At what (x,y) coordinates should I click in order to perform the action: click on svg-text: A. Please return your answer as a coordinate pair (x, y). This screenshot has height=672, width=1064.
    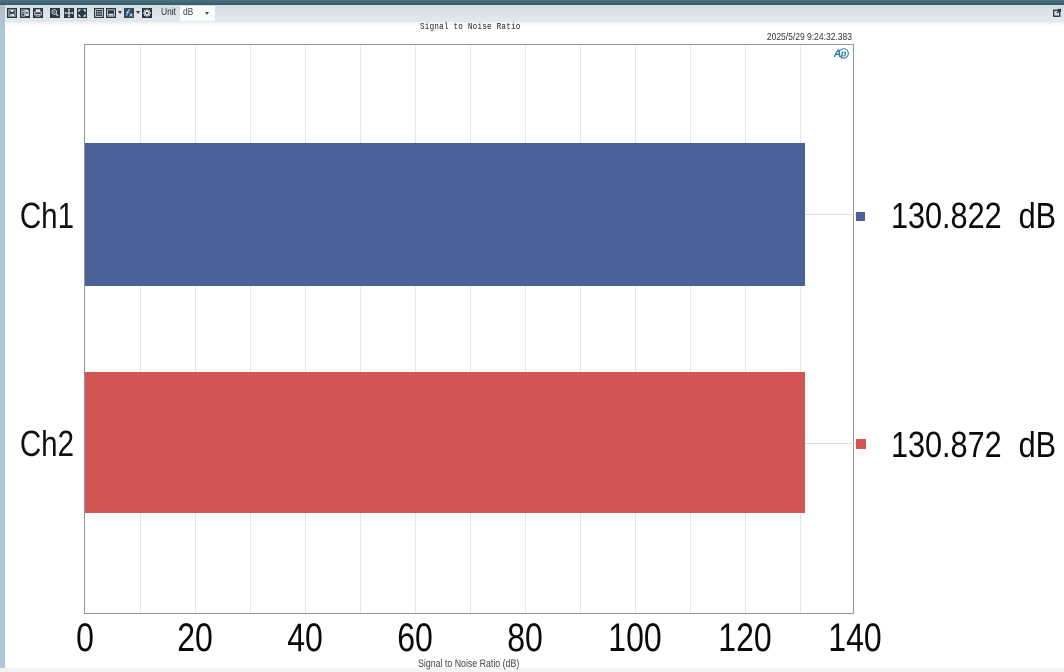
    Looking at the image, I should click on (838, 53).